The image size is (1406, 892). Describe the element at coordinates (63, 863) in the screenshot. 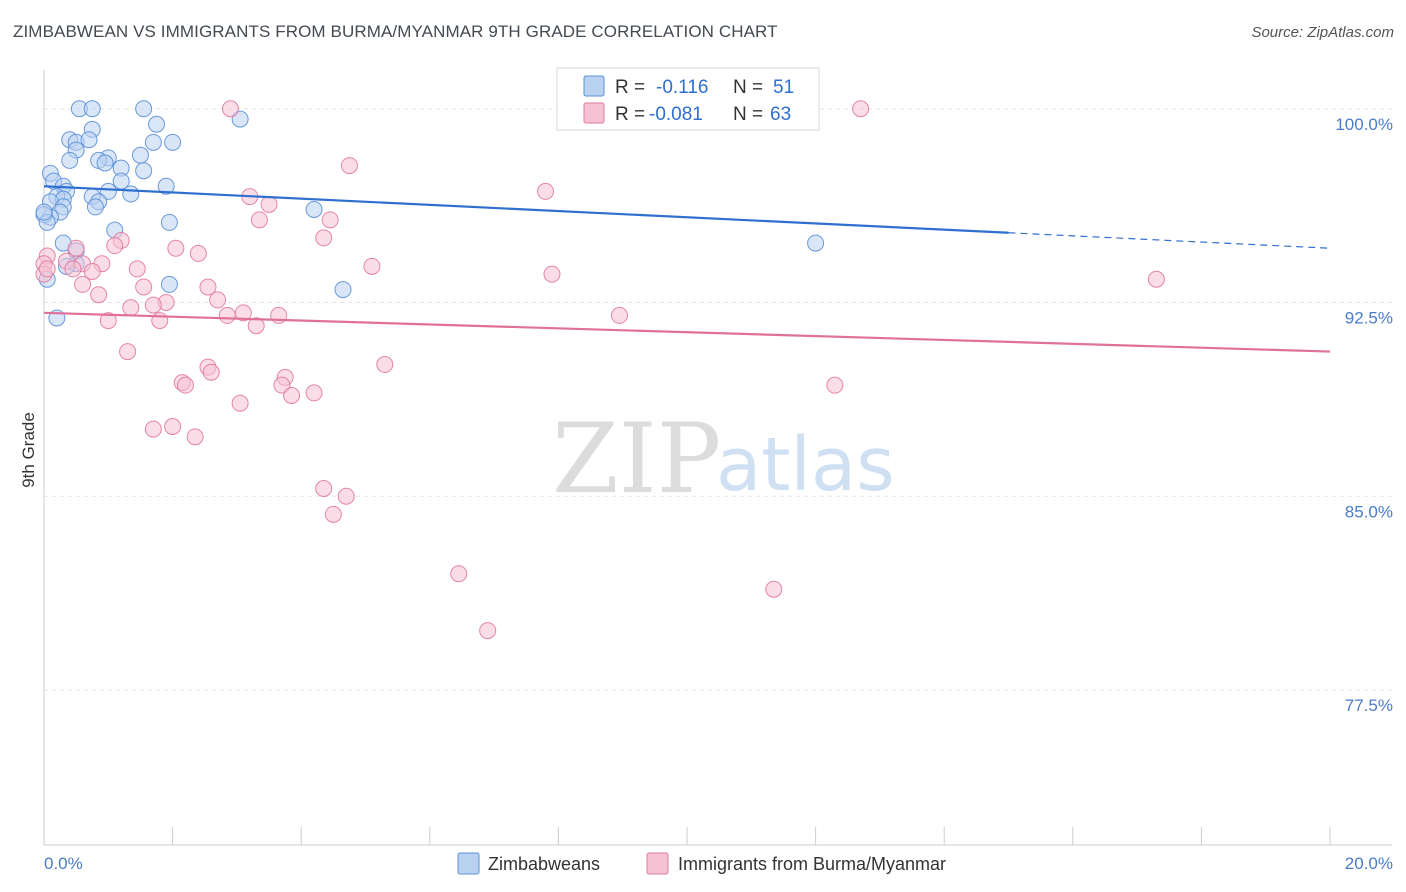

I see `x-tick-label-min: 0.0%` at that location.